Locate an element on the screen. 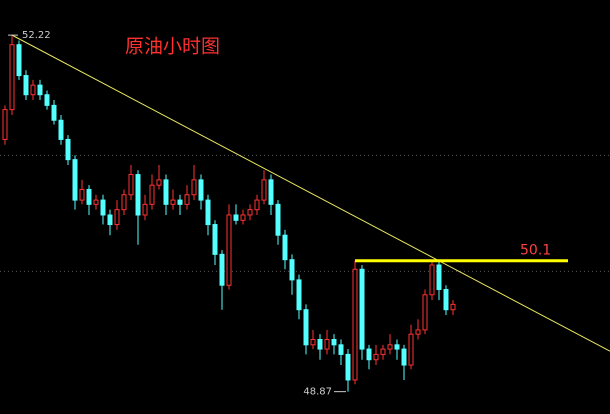 This screenshot has width=610, height=414. low-label: 48.87 is located at coordinates (317, 392).